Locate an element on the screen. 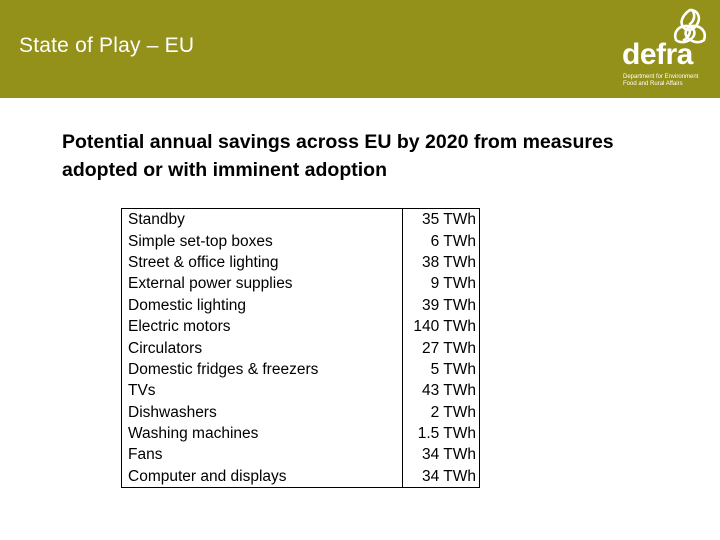  table-row: Domestic lighting 39 TWh is located at coordinates (300, 305).